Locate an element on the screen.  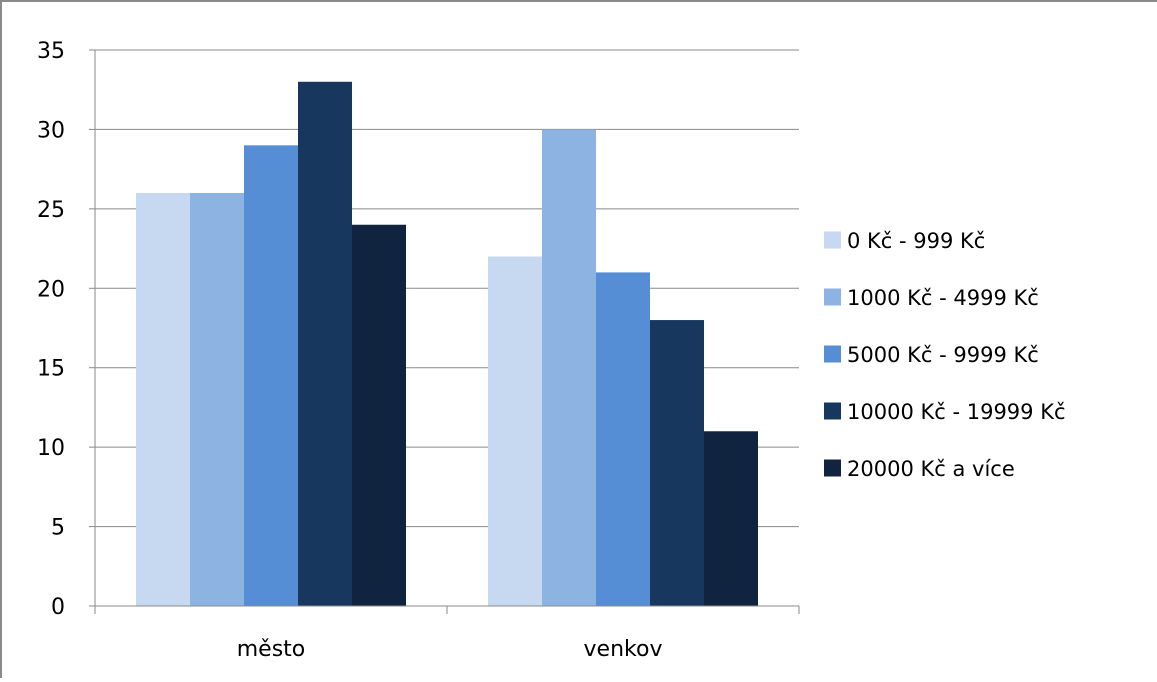
y-tick-label: 15 is located at coordinates (51, 369).